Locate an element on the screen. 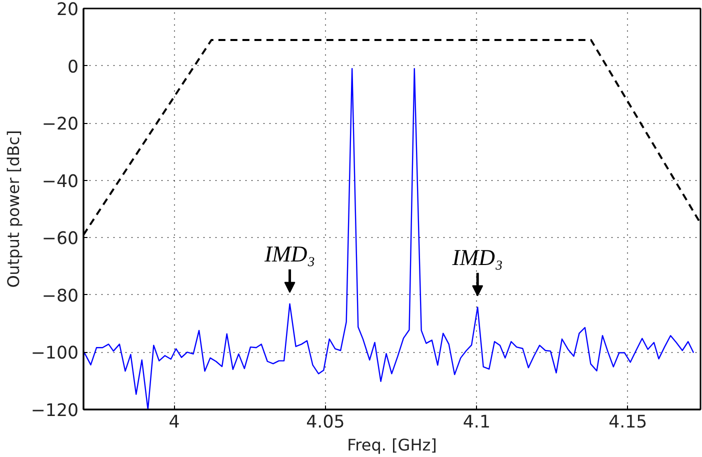 This screenshot has height=457, width=702. y-tick-label: −100 is located at coordinates (54, 354).